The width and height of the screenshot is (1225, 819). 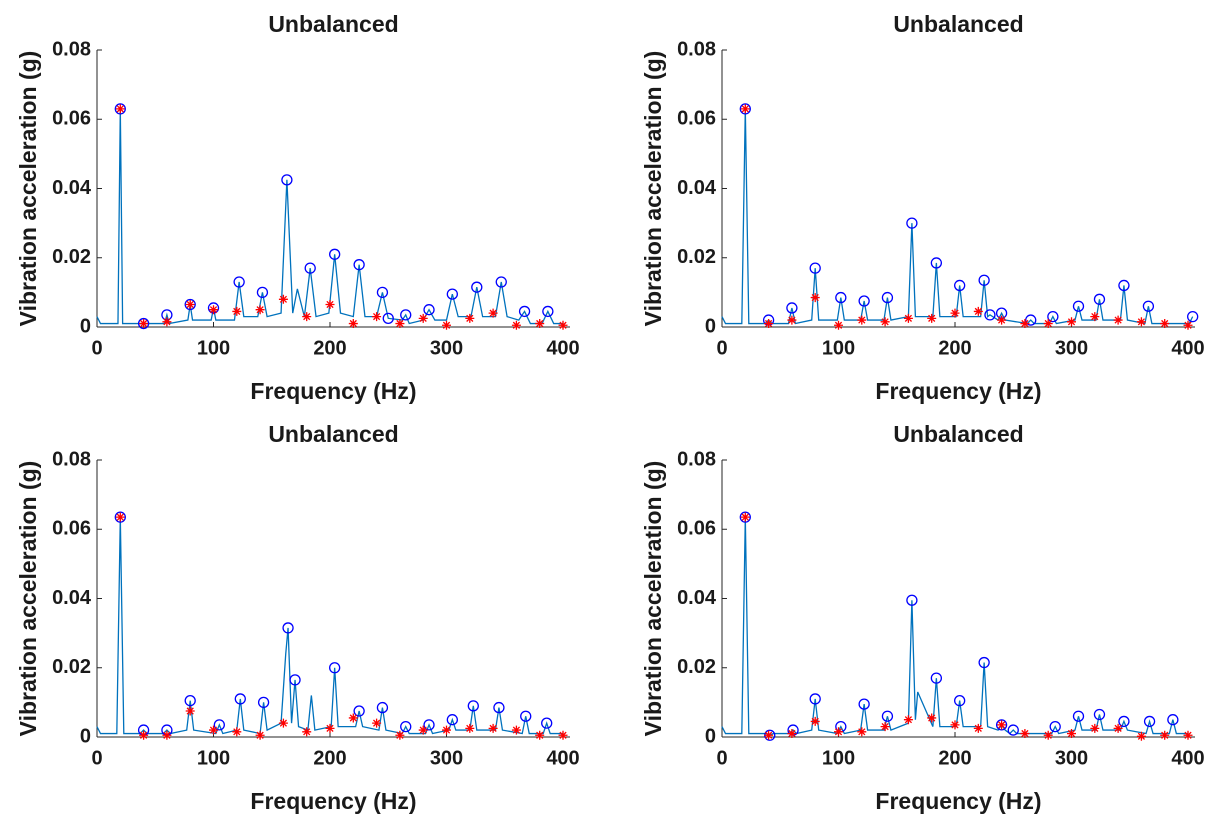 I want to click on y-tick-label: 0, so click(x=85, y=326).